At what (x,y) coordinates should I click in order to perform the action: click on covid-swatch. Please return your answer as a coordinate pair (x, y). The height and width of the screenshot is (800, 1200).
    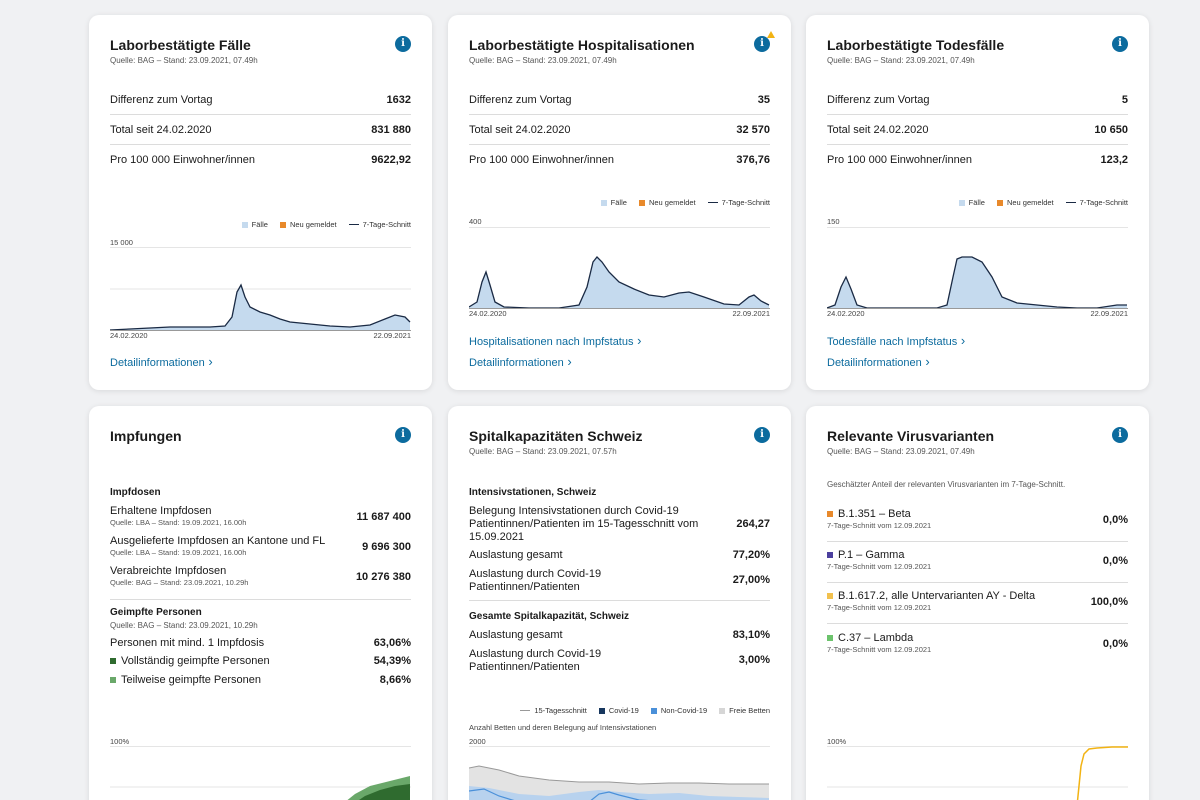
    Looking at the image, I should click on (601, 710).